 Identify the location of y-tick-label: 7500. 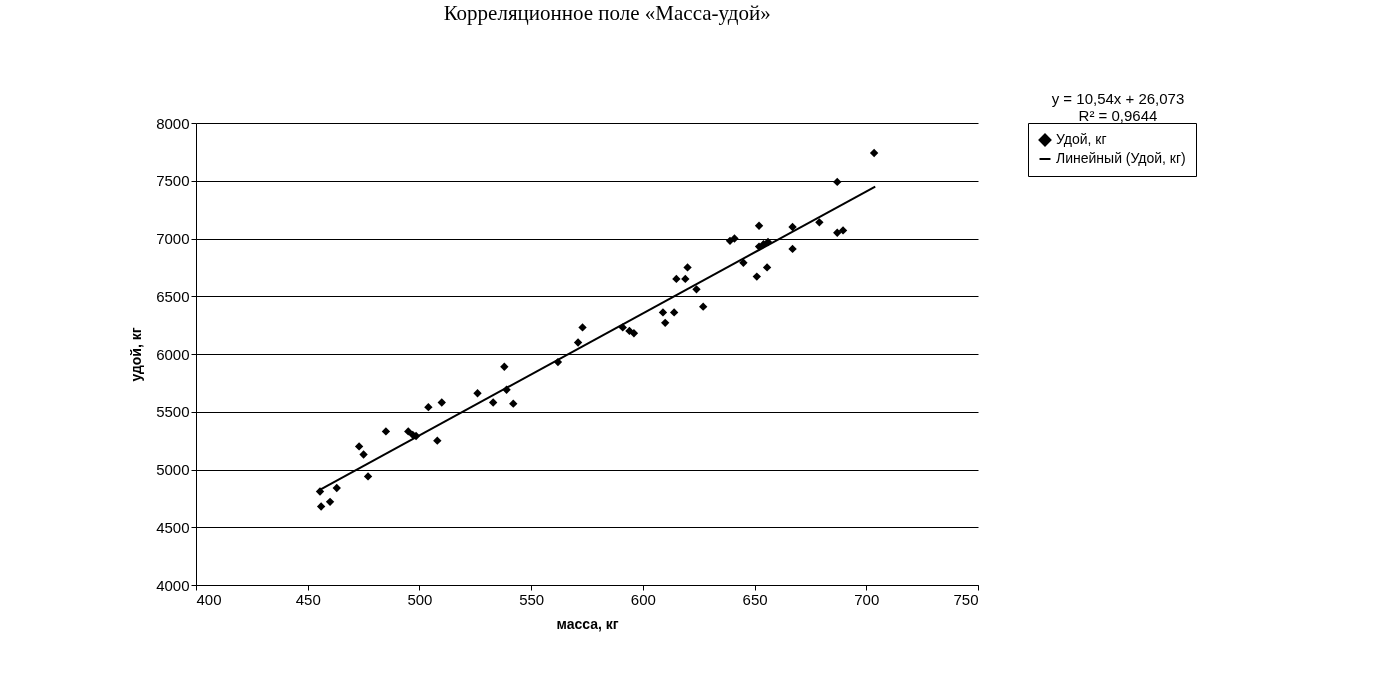
(173, 181).